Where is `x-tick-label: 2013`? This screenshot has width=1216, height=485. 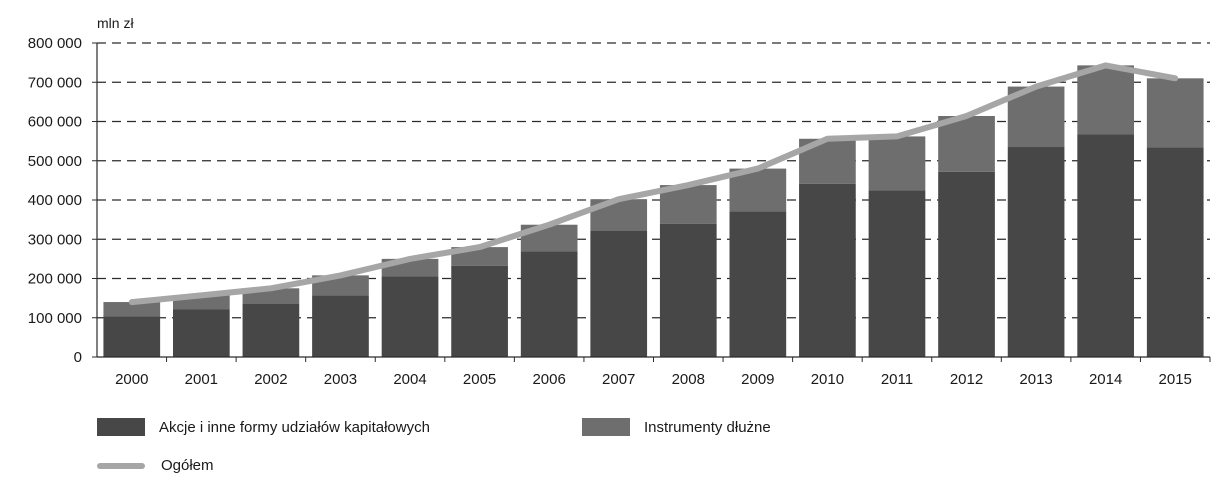
x-tick-label: 2013 is located at coordinates (1035, 379).